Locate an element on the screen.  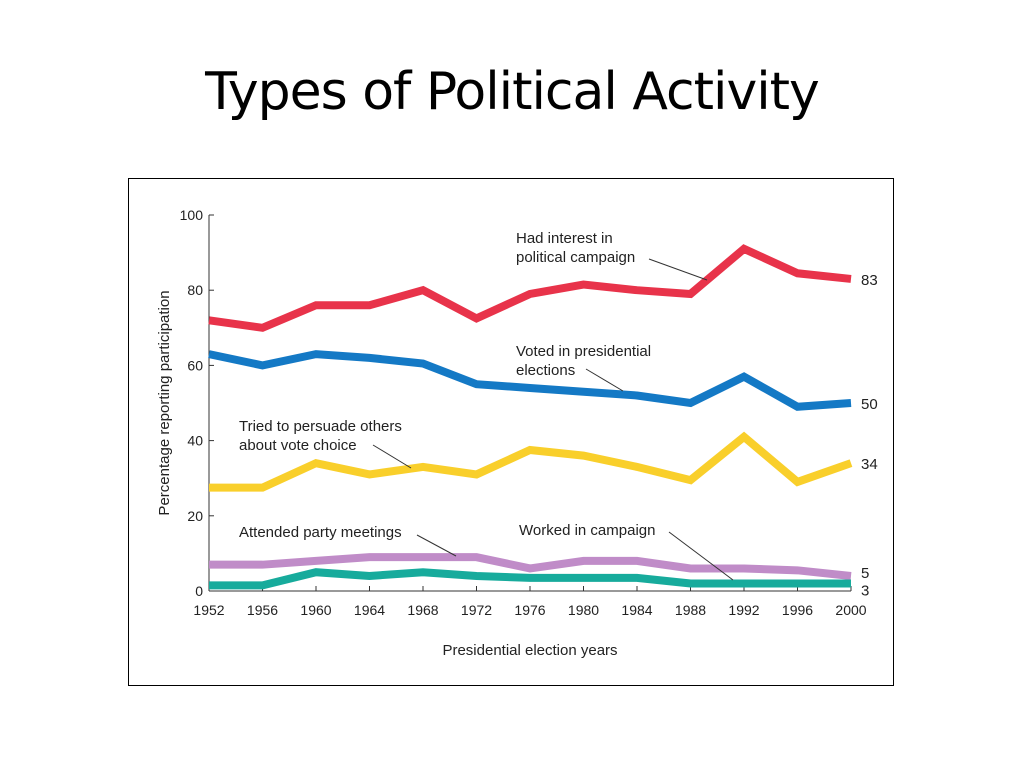
annotation-leader-worked is located at coordinates (701, 556).